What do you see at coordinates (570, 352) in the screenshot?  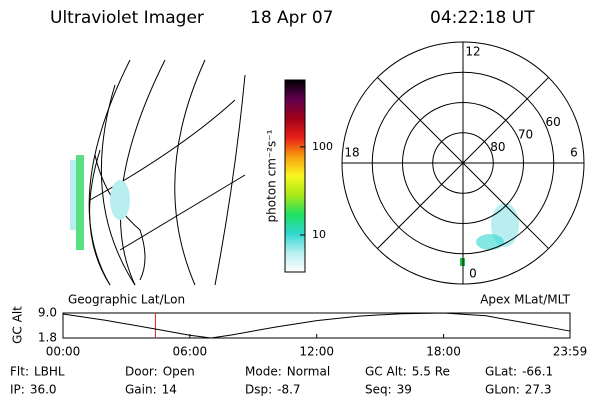 I see `x-tick-label: 23:59` at bounding box center [570, 352].